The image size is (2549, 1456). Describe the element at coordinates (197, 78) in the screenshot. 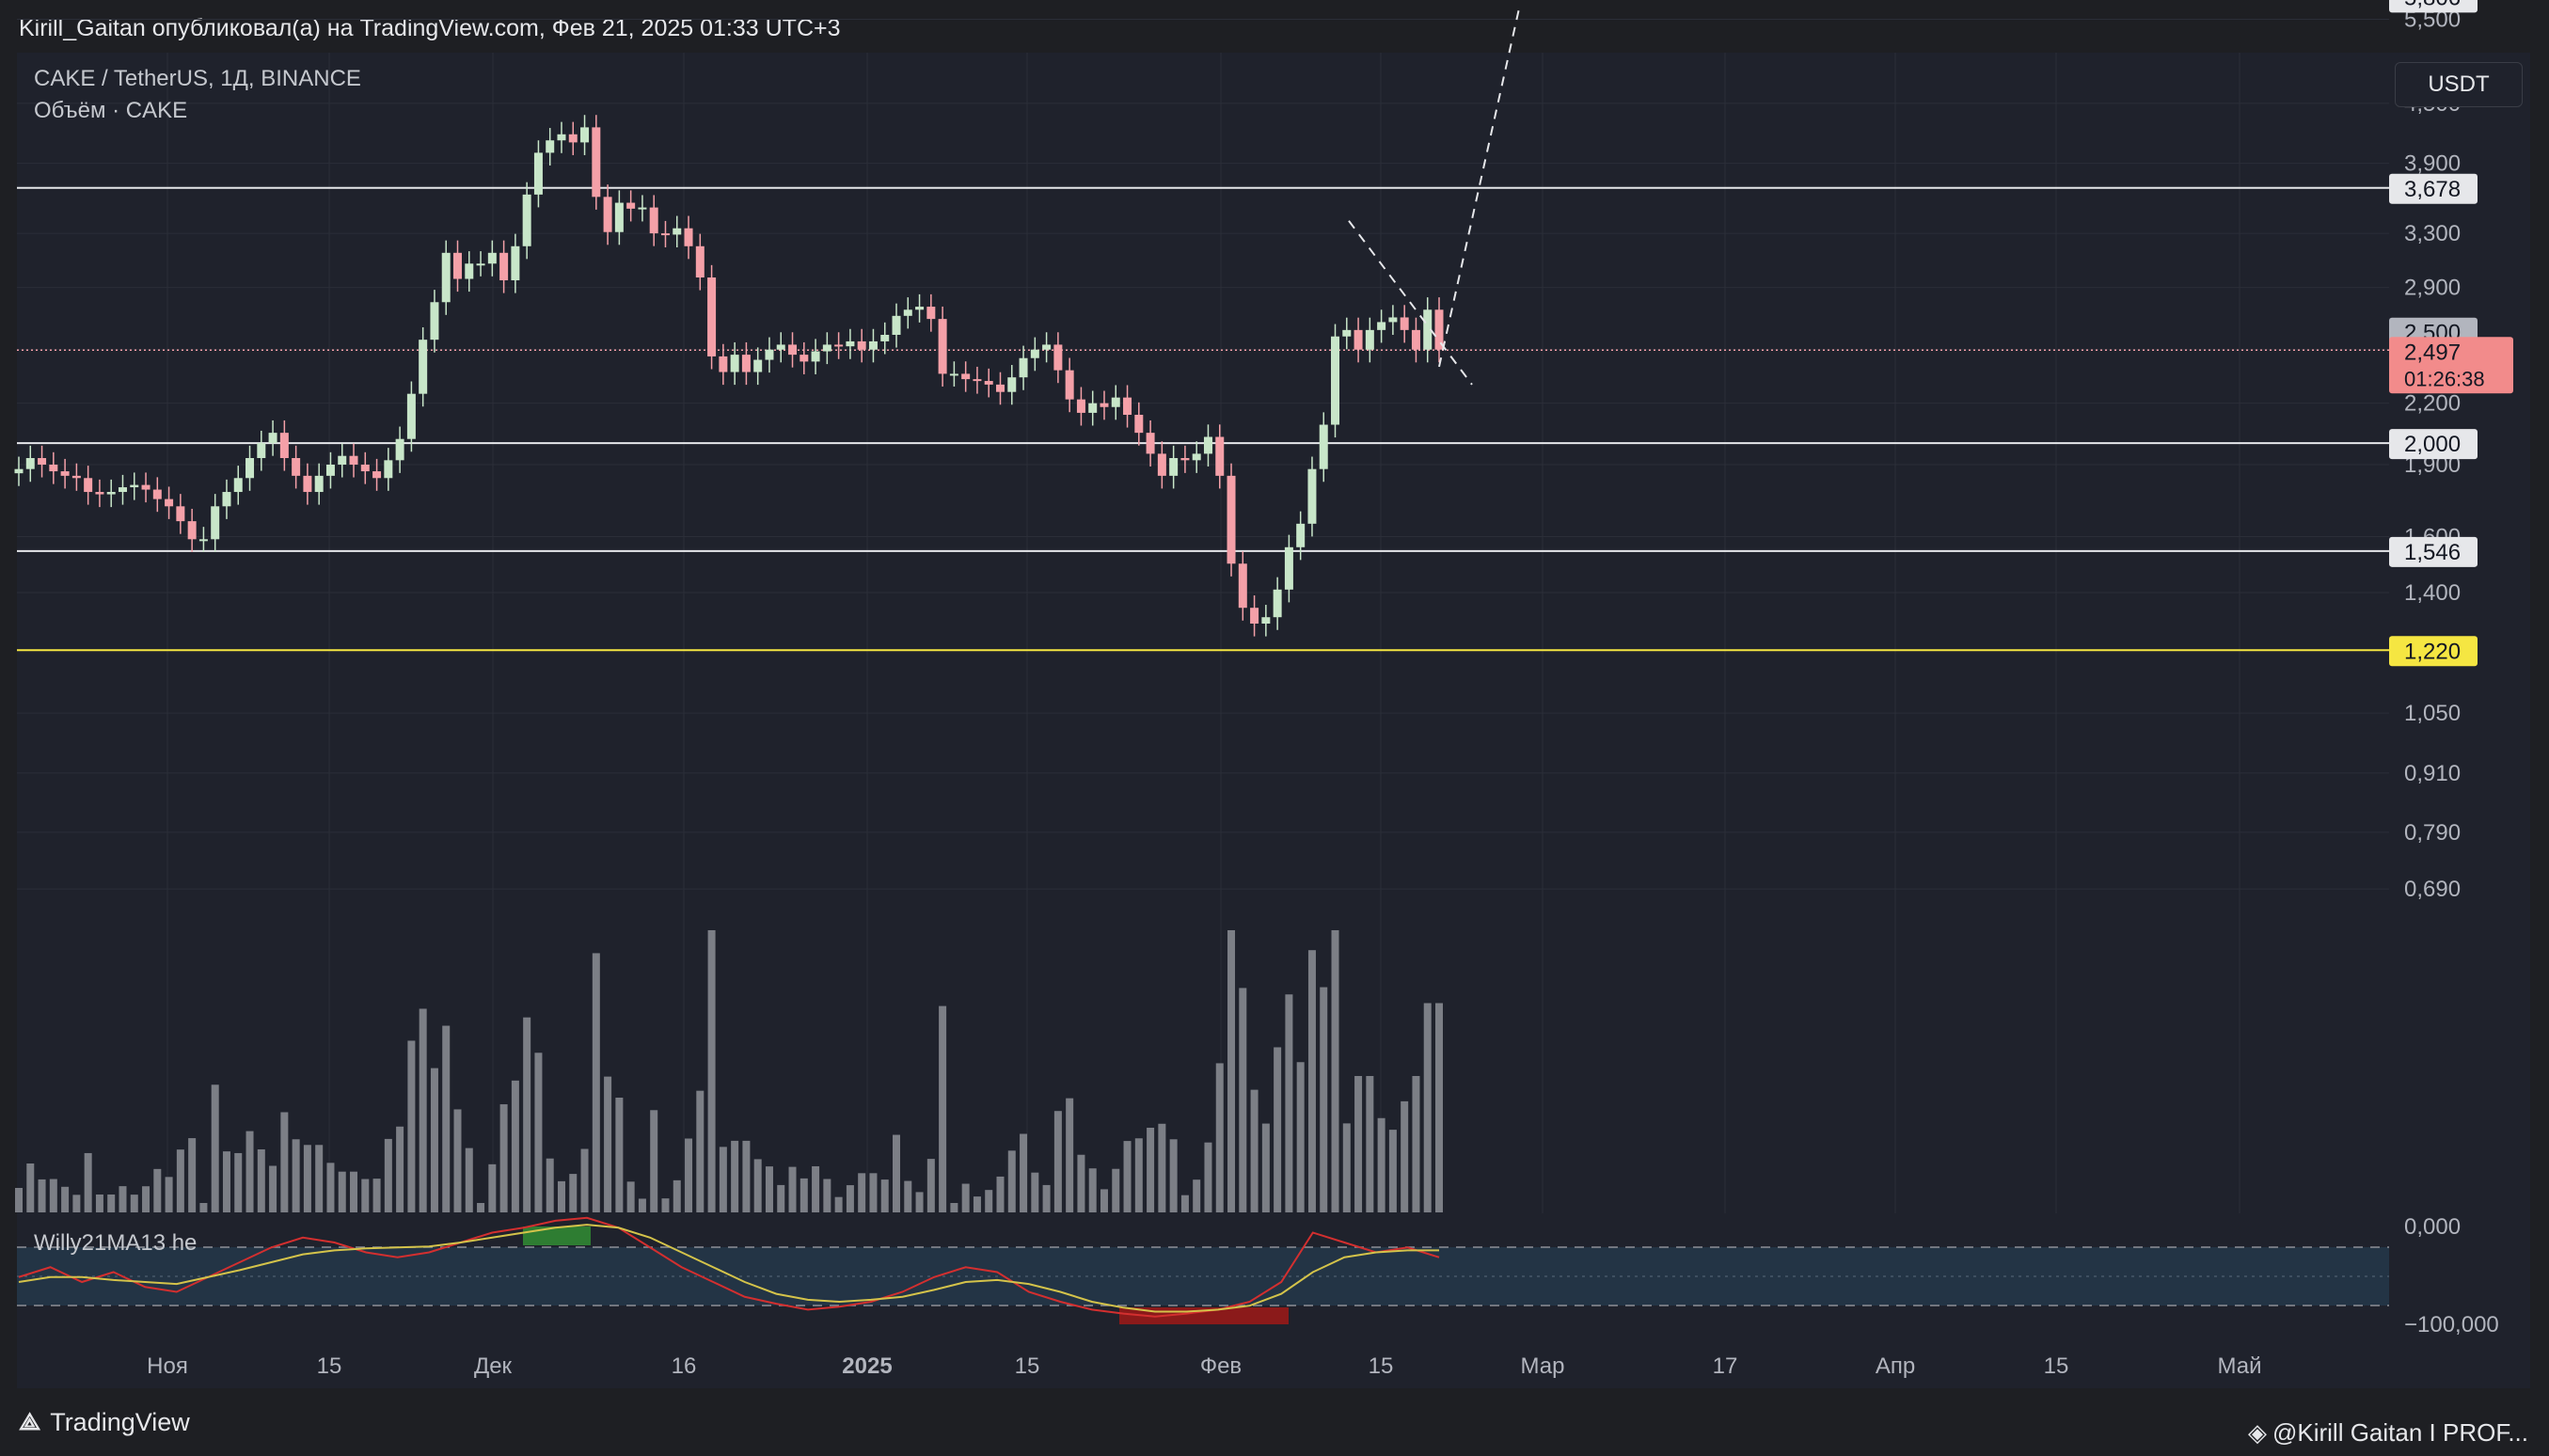

I see `symbol-legend: CAKE / TetherUS, 1Д, BINANCE` at that location.